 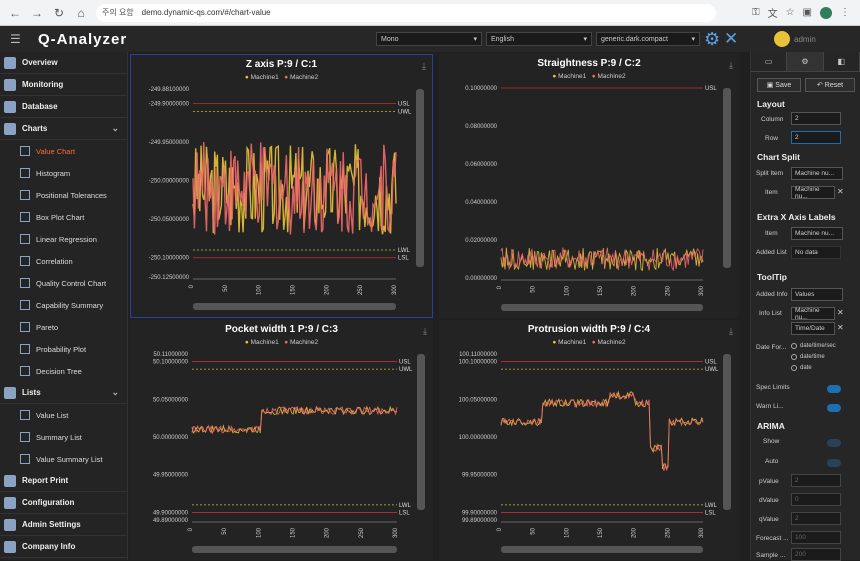 What do you see at coordinates (63, 173) in the screenshot?
I see `sidebar-subitem-histogram: Histogram` at bounding box center [63, 173].